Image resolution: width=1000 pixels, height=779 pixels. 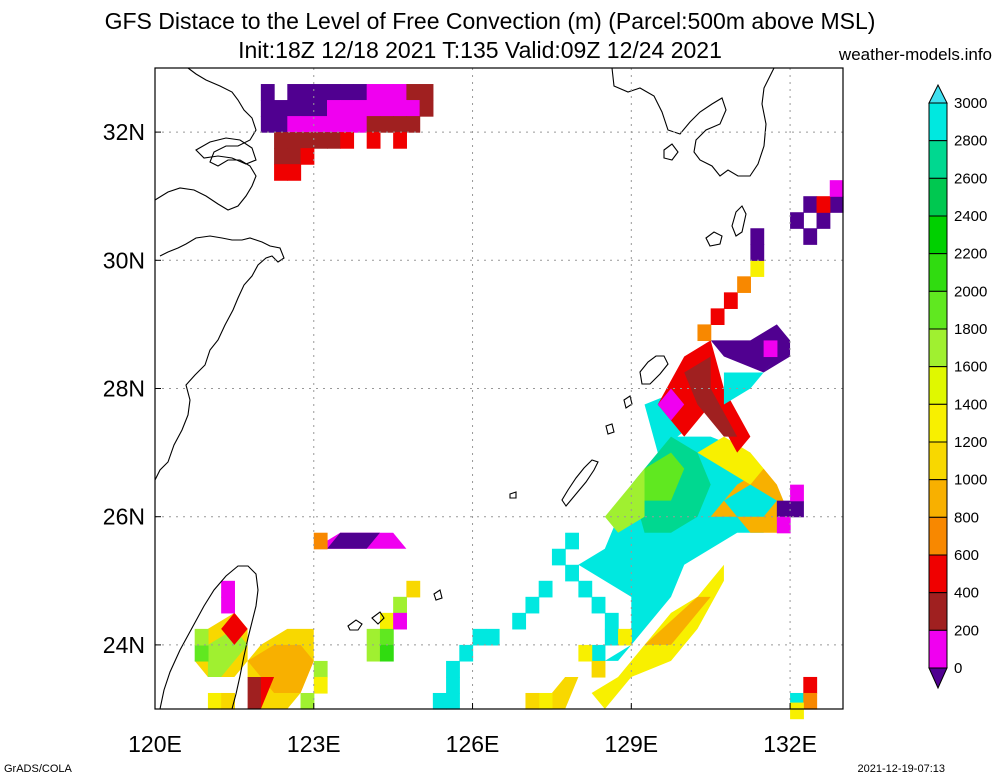 What do you see at coordinates (739, 221) in the screenshot?
I see `tanegashima-island` at bounding box center [739, 221].